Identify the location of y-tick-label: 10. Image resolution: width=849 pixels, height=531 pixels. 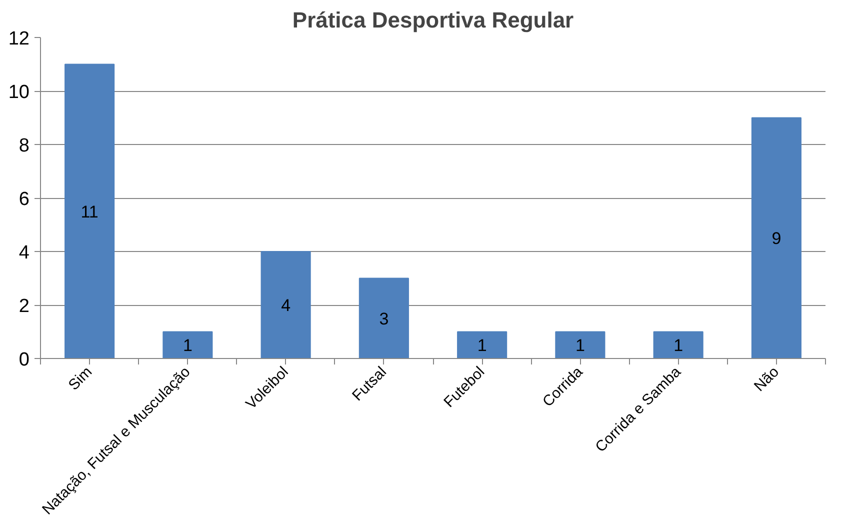
(19, 92).